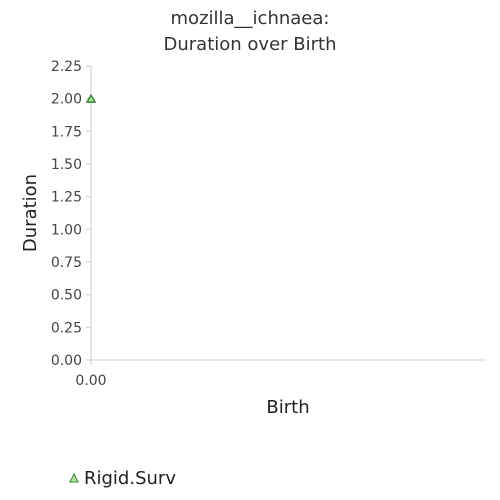 This screenshot has height=500, width=500. Describe the element at coordinates (66, 361) in the screenshot. I see `y-tick-label: 0.00` at that location.